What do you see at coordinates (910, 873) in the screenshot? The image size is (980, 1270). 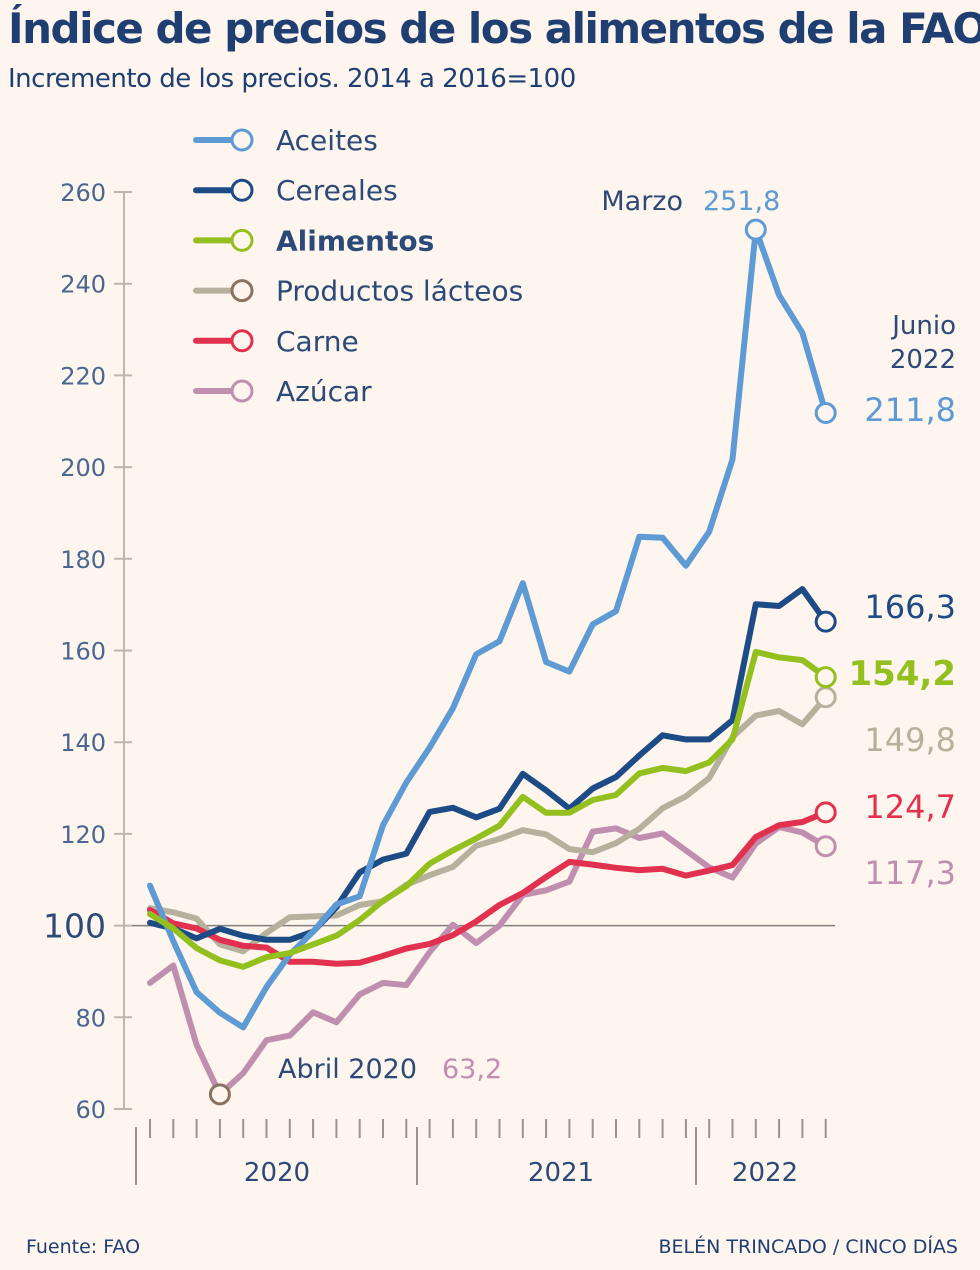 I see `end-value-label-azucar: 117,3` at bounding box center [910, 873].